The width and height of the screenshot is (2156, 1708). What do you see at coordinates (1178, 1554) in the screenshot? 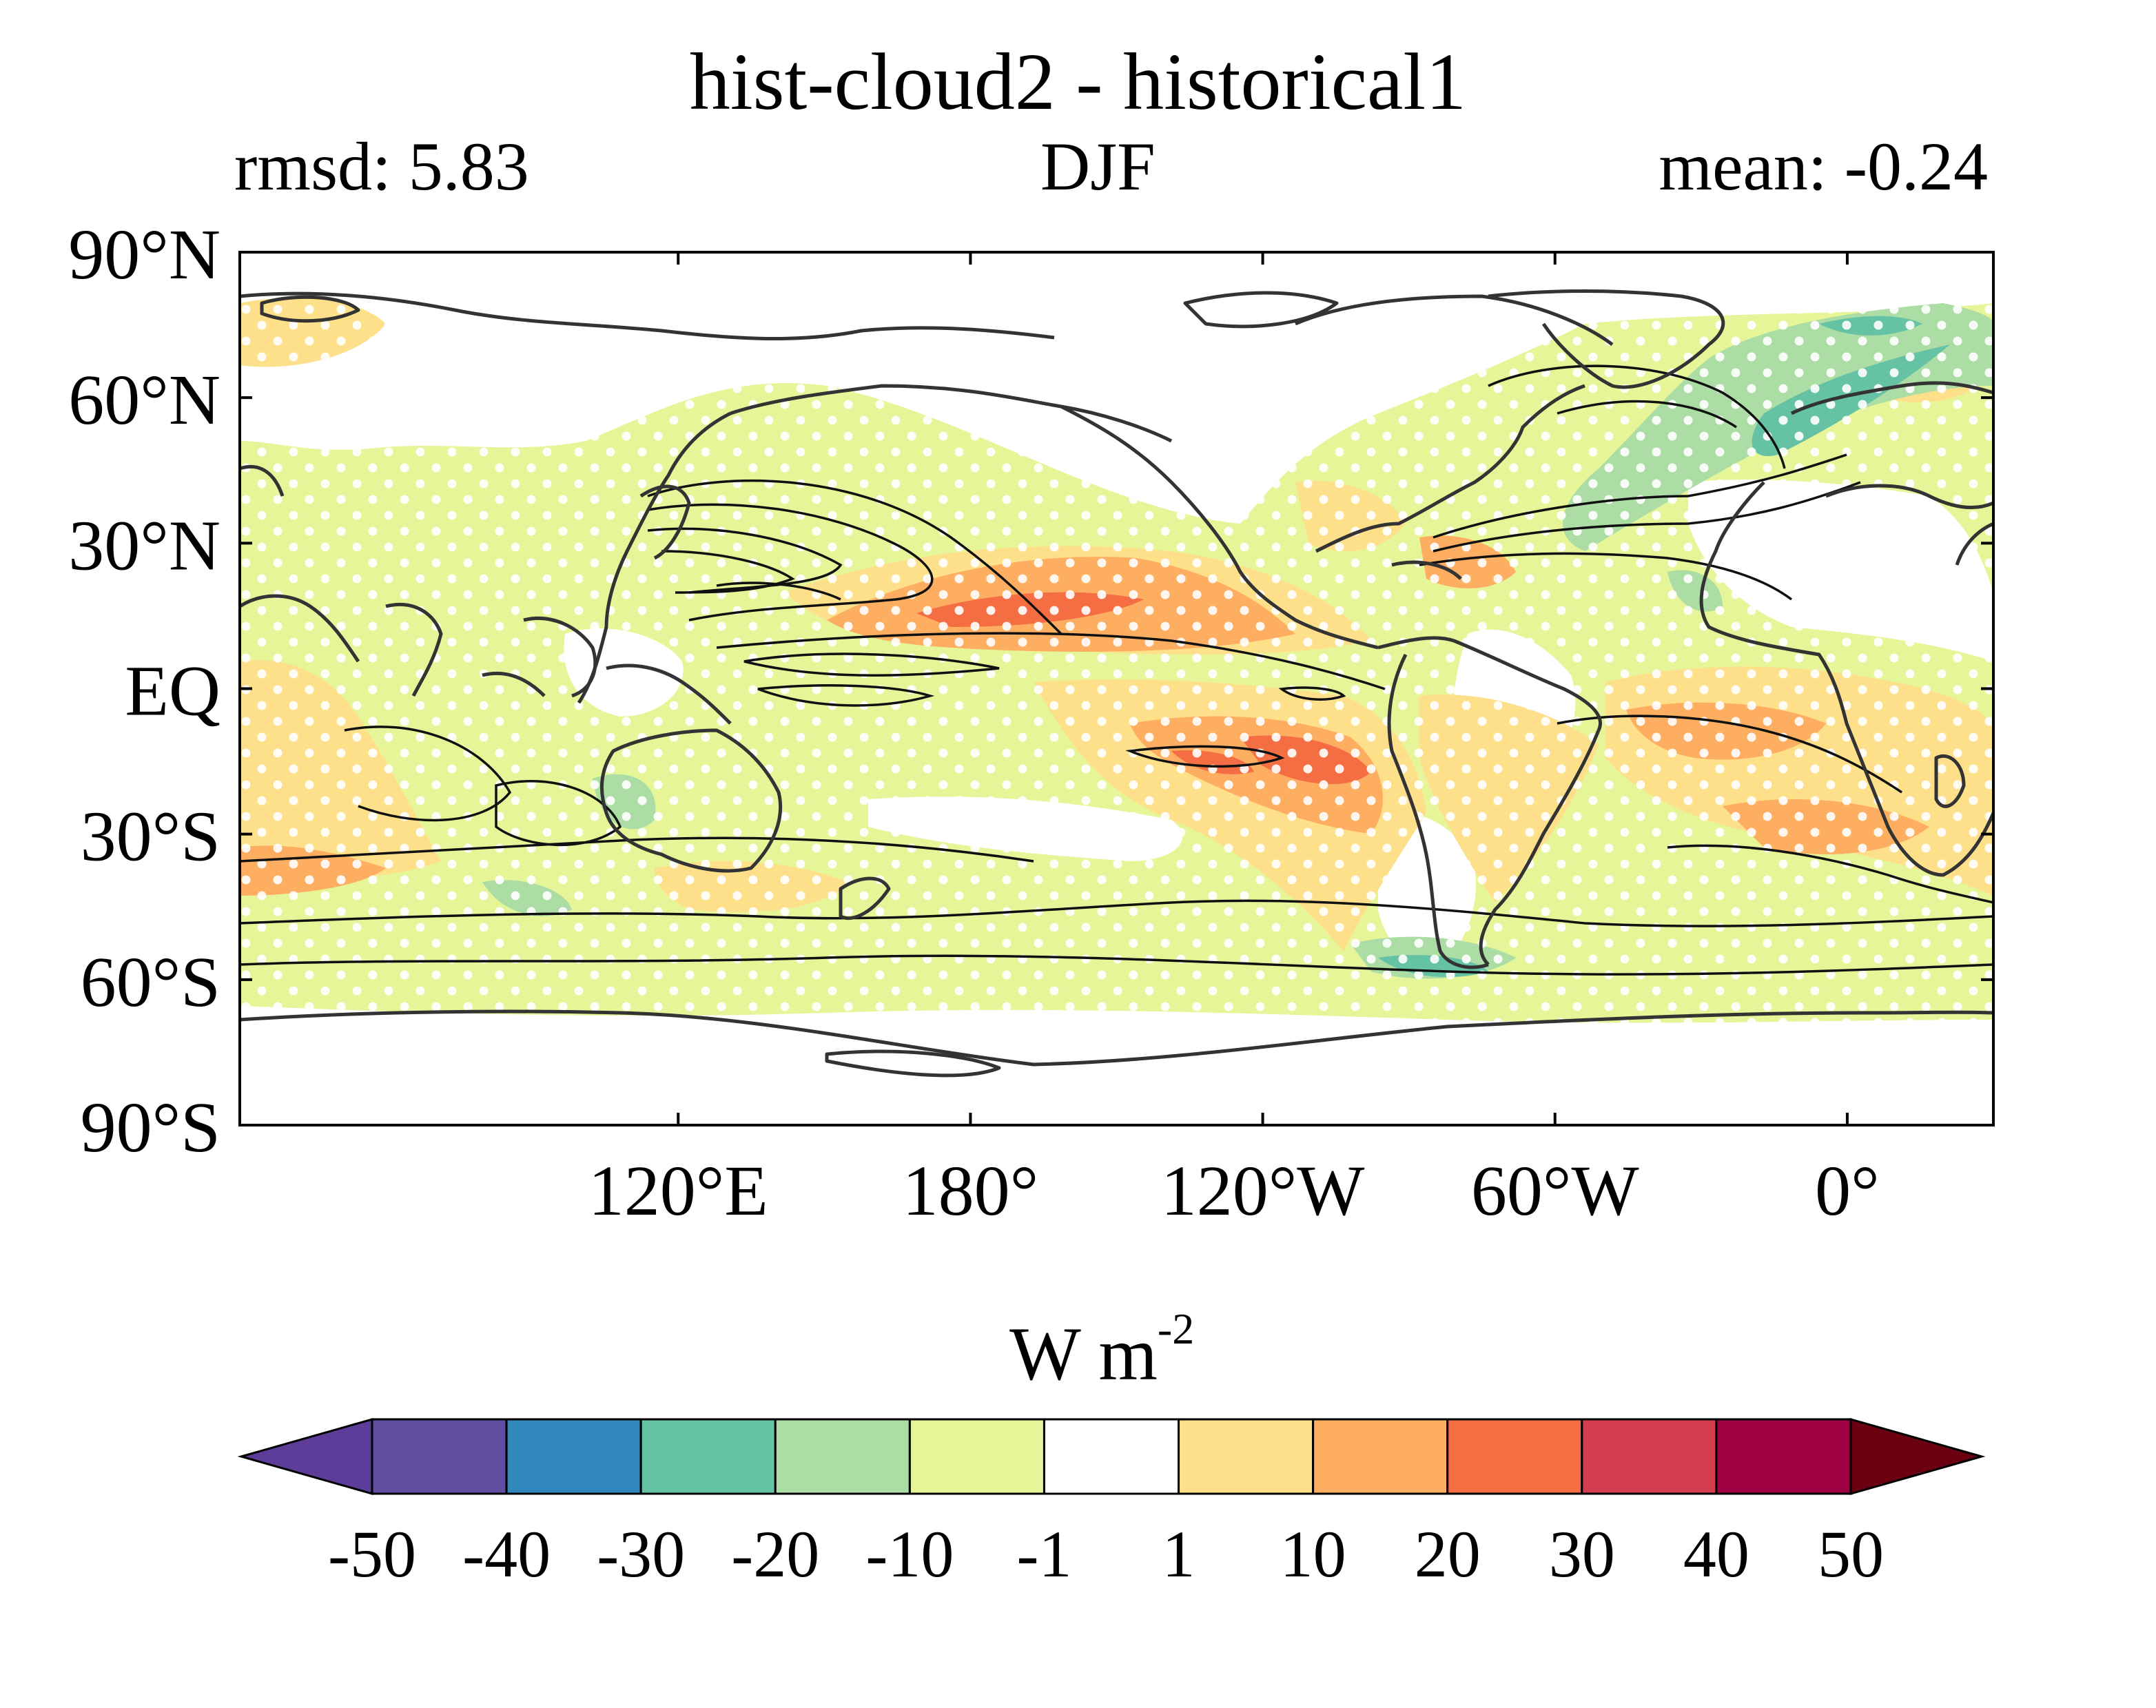
I see `colorbar-level-label: 1` at bounding box center [1178, 1554].